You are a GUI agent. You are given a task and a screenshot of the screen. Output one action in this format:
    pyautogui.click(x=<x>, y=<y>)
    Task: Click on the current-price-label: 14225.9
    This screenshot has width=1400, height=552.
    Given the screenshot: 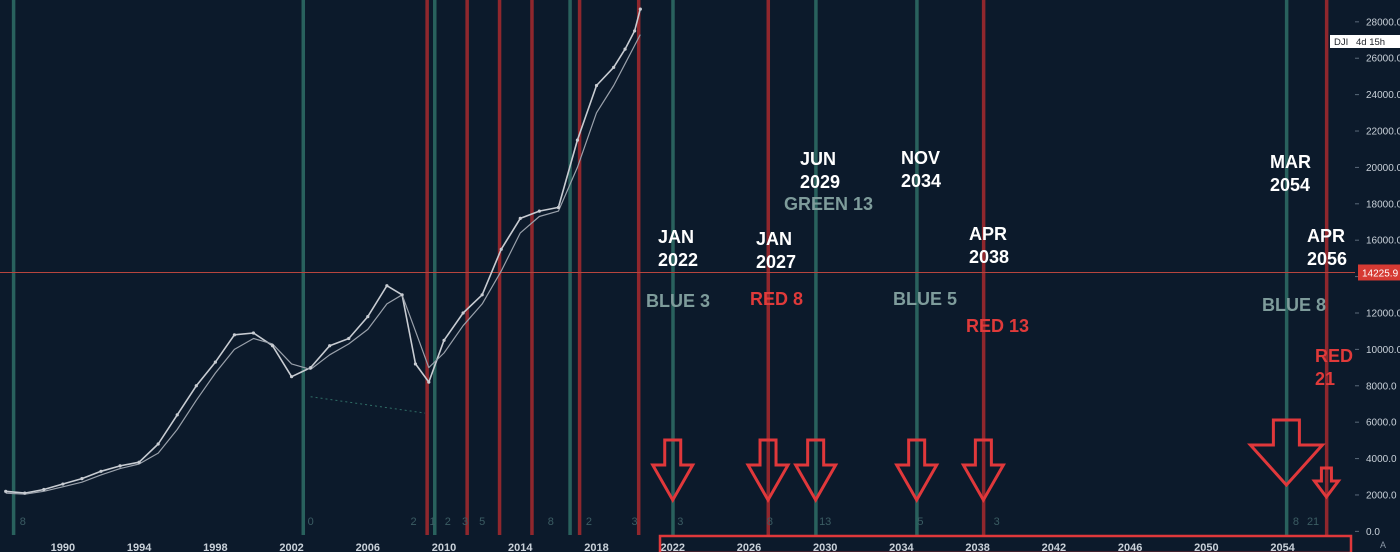 What is the action you would take?
    pyautogui.click(x=1380, y=273)
    